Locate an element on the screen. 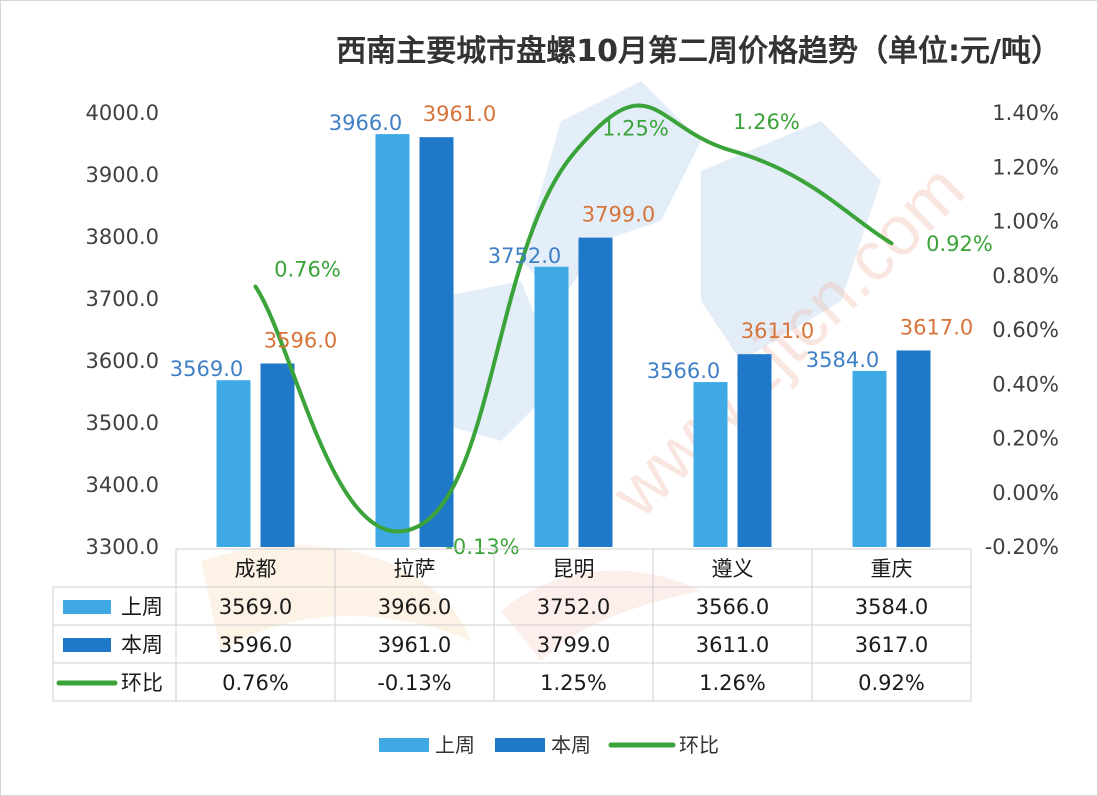 The height and width of the screenshot is (796, 1098). data-label-this: 3596.0 is located at coordinates (300, 340).